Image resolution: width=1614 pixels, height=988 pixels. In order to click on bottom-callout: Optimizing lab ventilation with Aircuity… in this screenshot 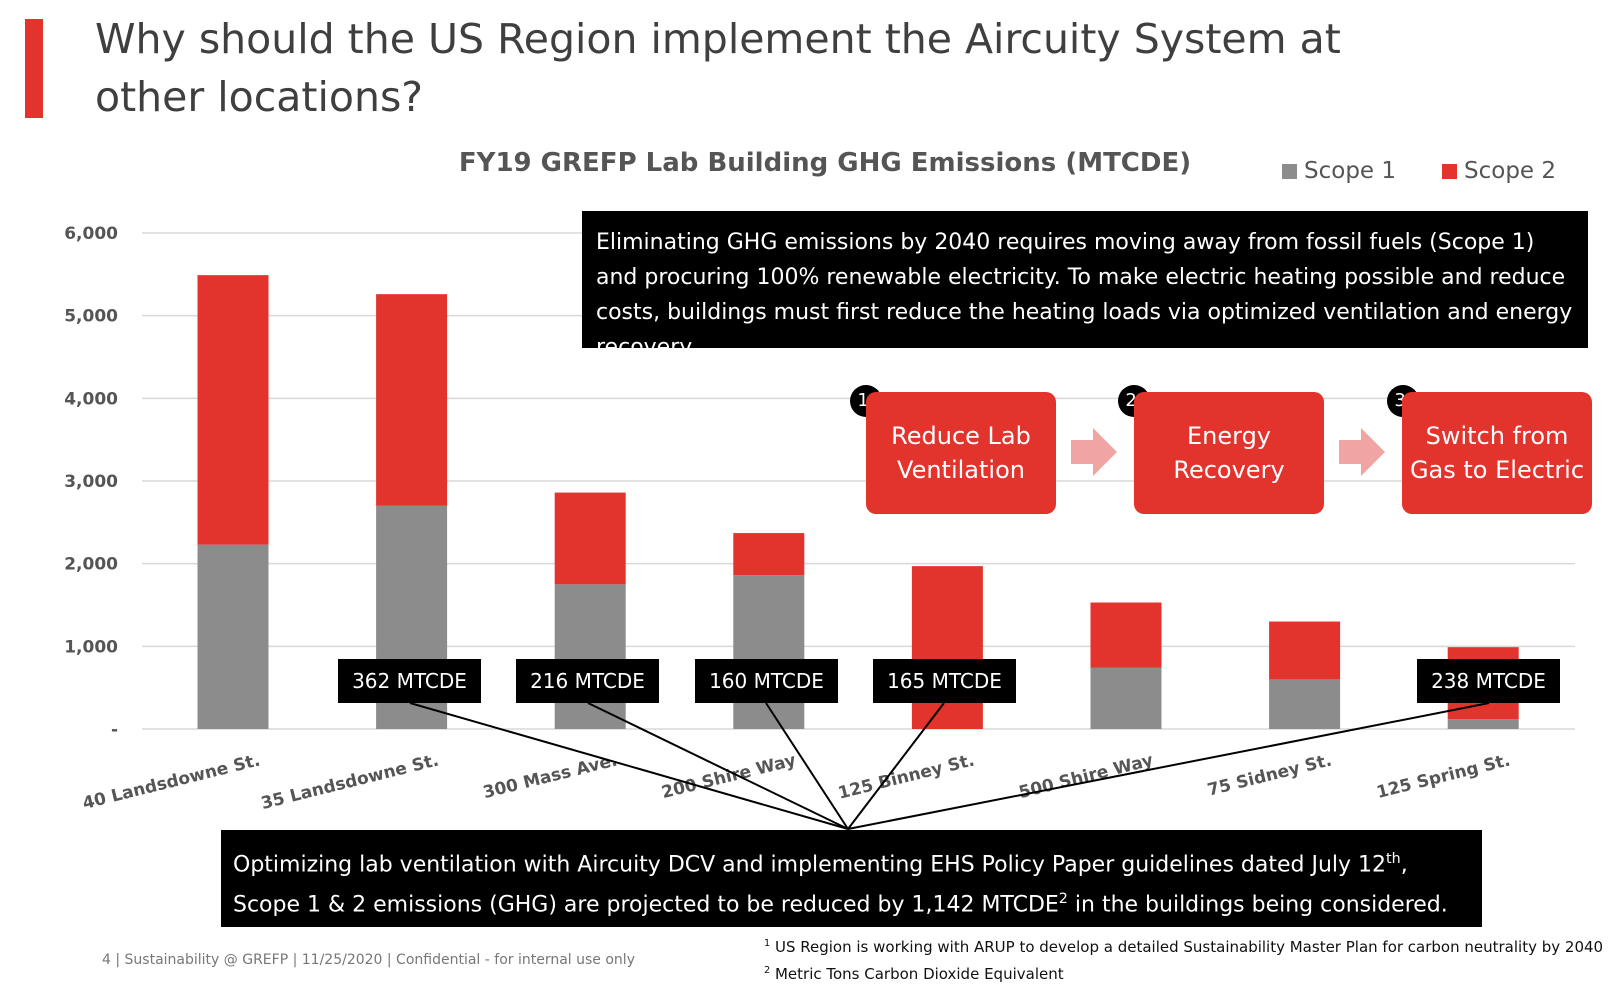, I will do `click(851, 878)`.